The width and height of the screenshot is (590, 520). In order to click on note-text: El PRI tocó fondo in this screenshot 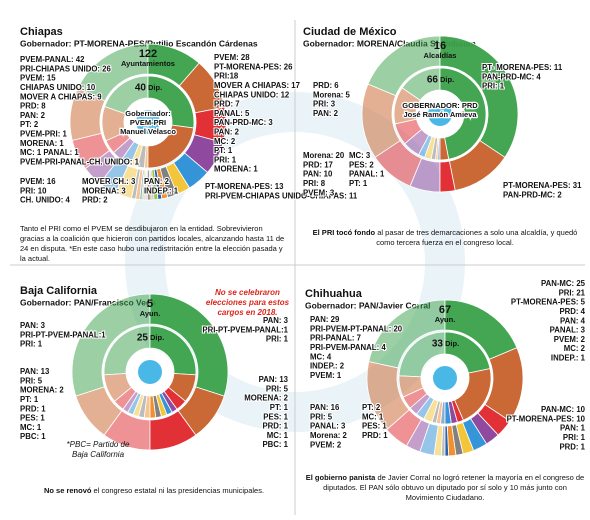, I will do `click(344, 232)`.